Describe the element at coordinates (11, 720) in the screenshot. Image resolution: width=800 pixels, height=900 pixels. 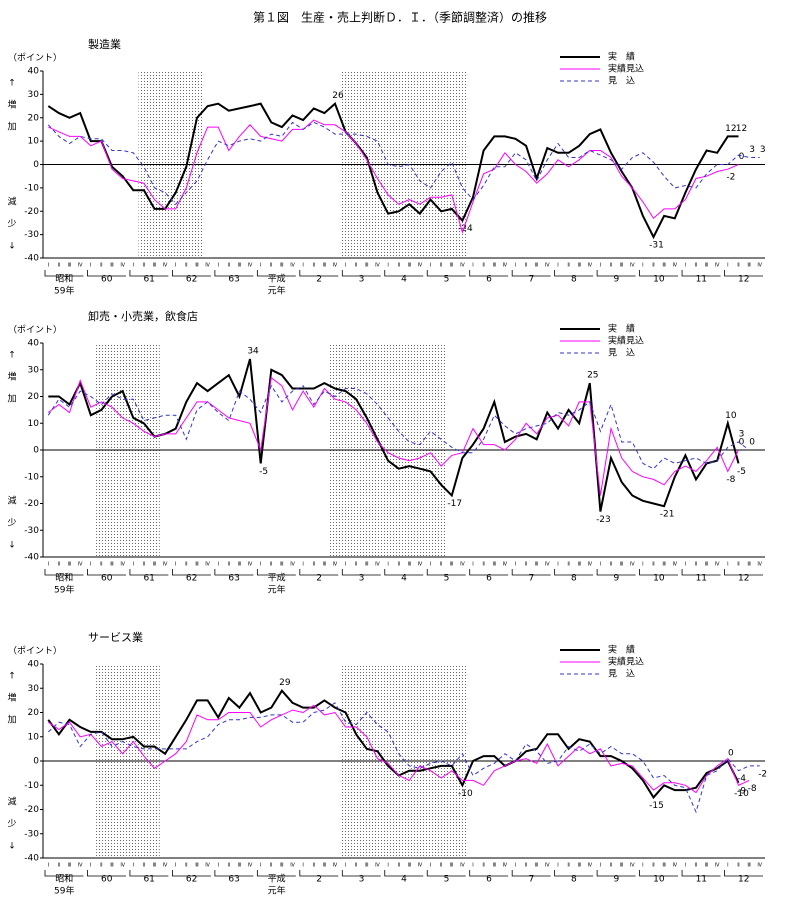
I see `up-label: 加` at that location.